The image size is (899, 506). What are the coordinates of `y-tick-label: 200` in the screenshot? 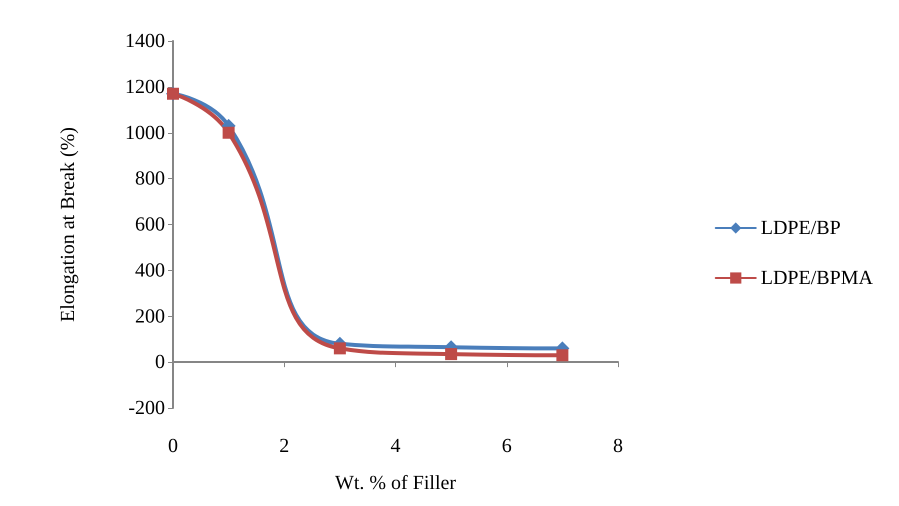 It's located at (150, 316).